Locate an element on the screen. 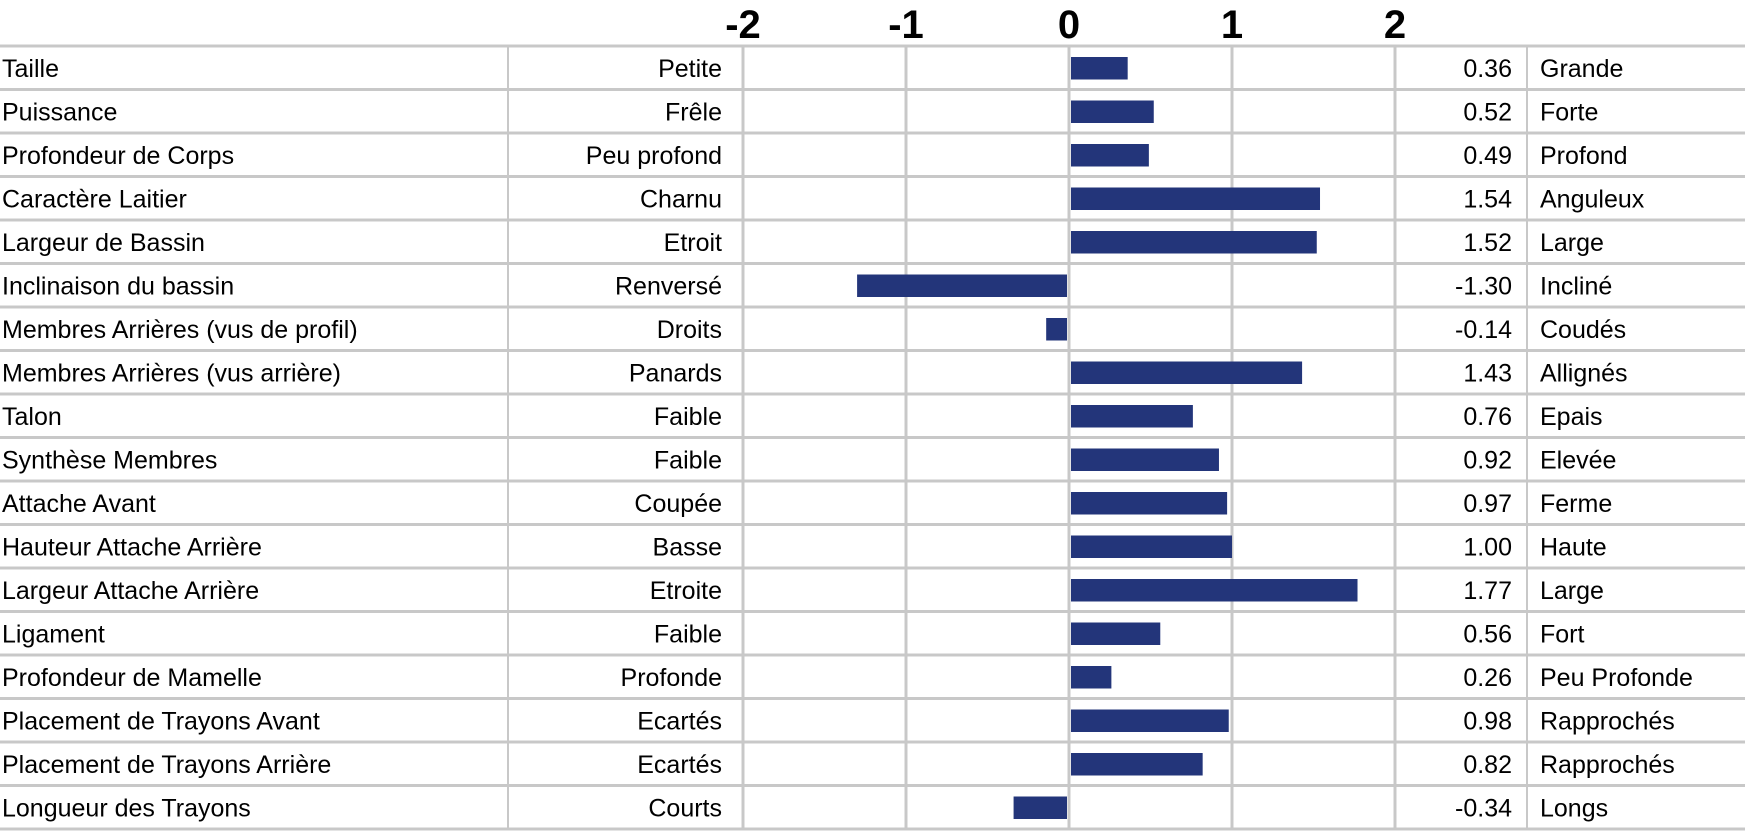 This screenshot has height=837, width=1745. trait-label: Hauteur Attache Arrière is located at coordinates (132, 547).